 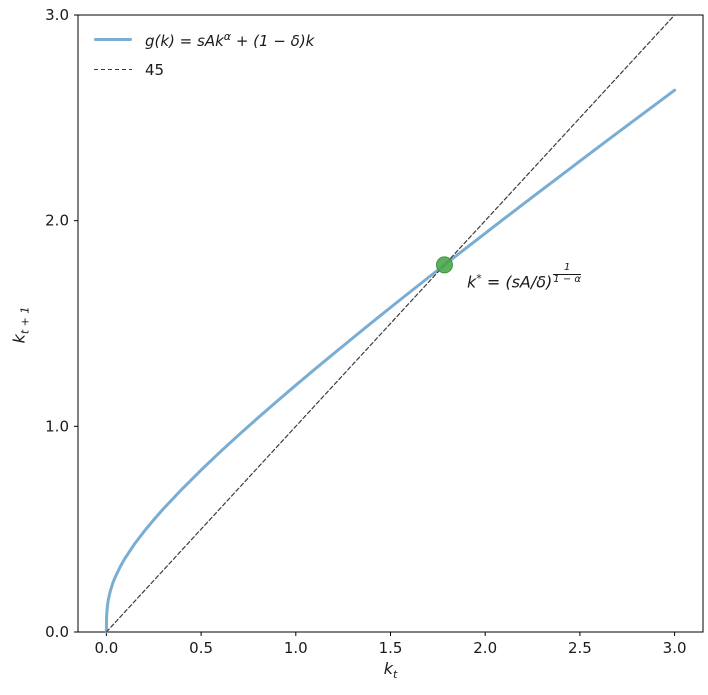 I want to click on legend-item-45-line: 45, so click(x=204, y=69).